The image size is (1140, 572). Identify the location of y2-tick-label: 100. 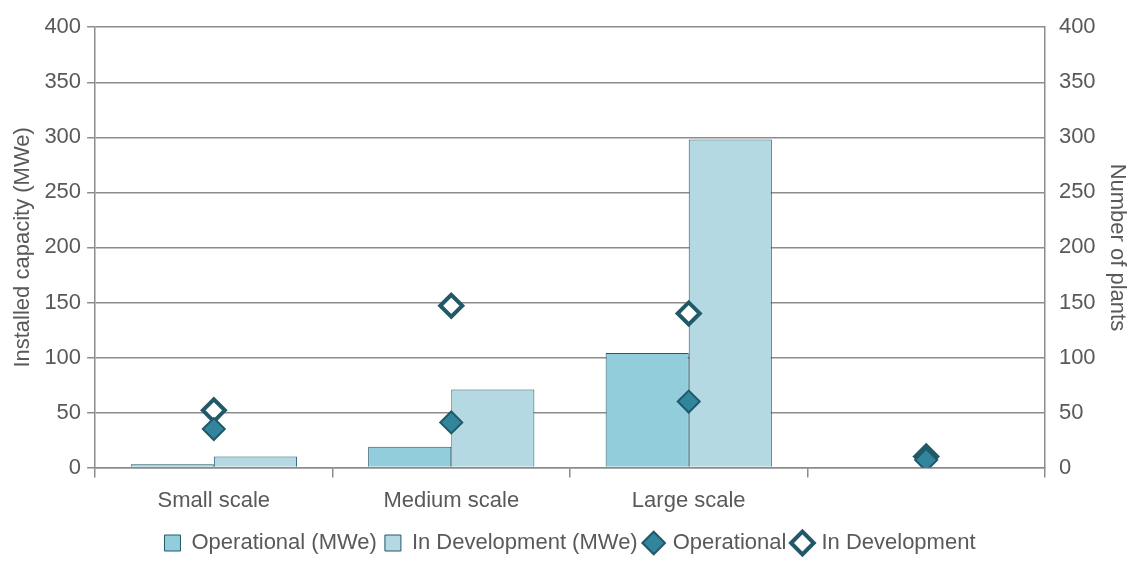
(1077, 356).